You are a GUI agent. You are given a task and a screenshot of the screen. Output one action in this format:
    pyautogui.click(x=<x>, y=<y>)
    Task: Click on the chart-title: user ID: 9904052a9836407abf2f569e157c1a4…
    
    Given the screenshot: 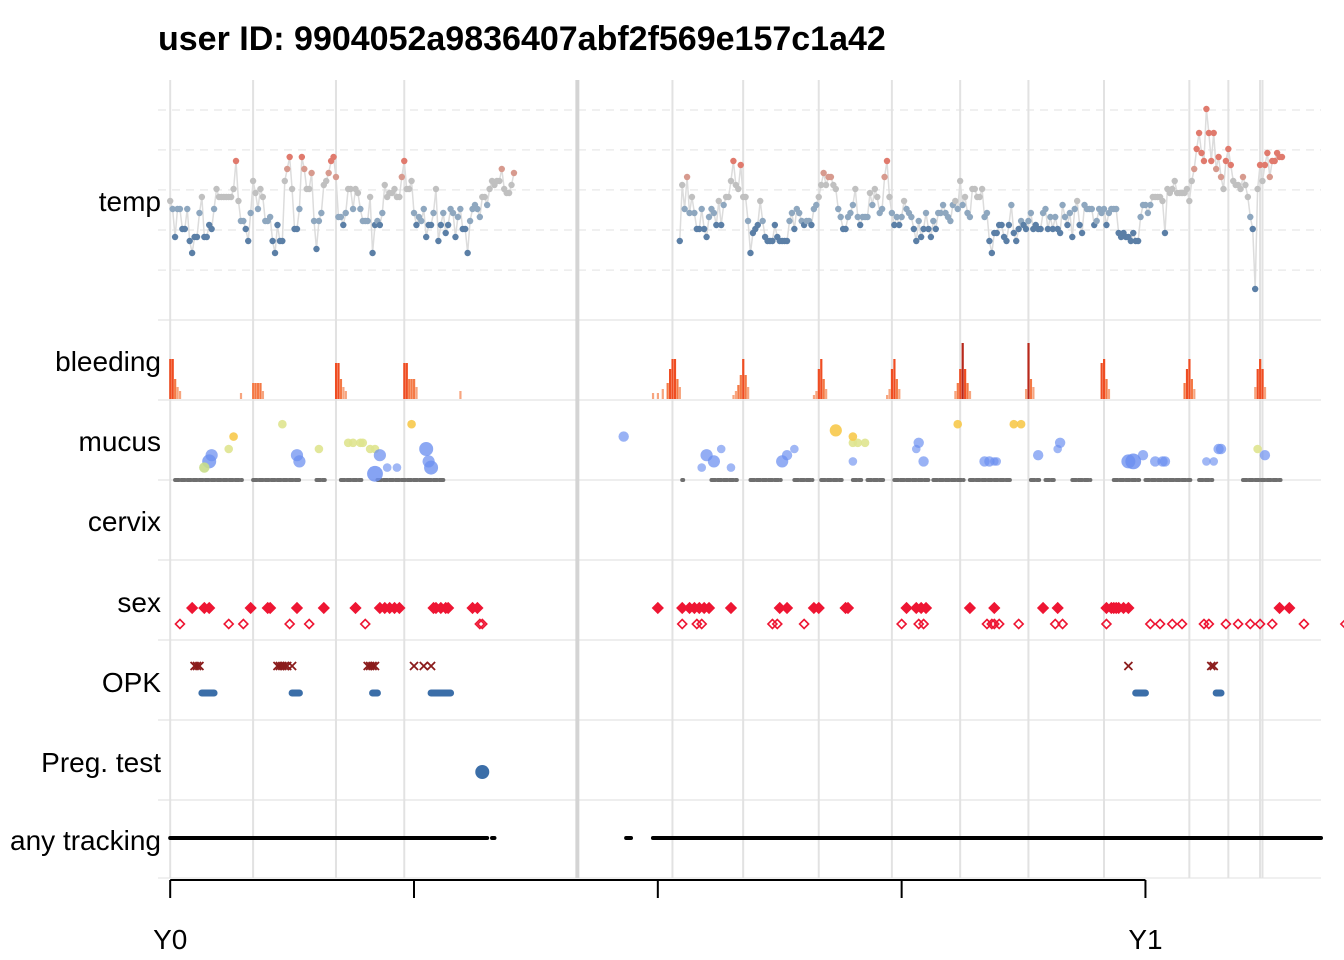 What is the action you would take?
    pyautogui.click(x=522, y=39)
    